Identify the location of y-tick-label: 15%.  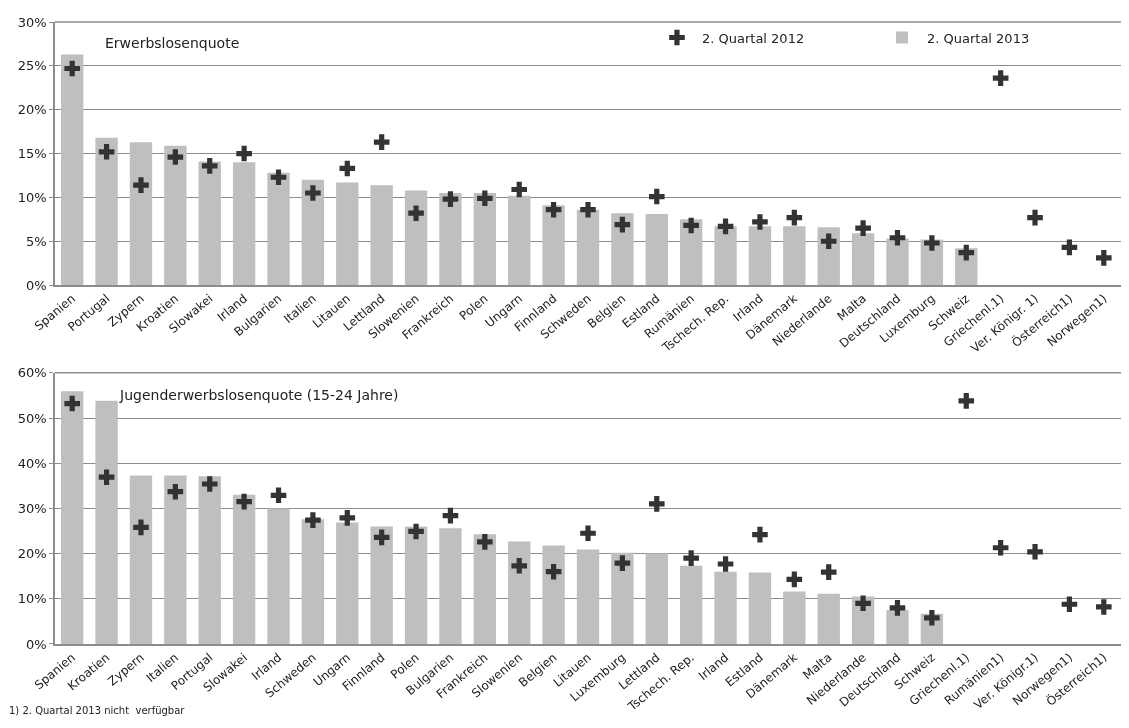
(32, 154).